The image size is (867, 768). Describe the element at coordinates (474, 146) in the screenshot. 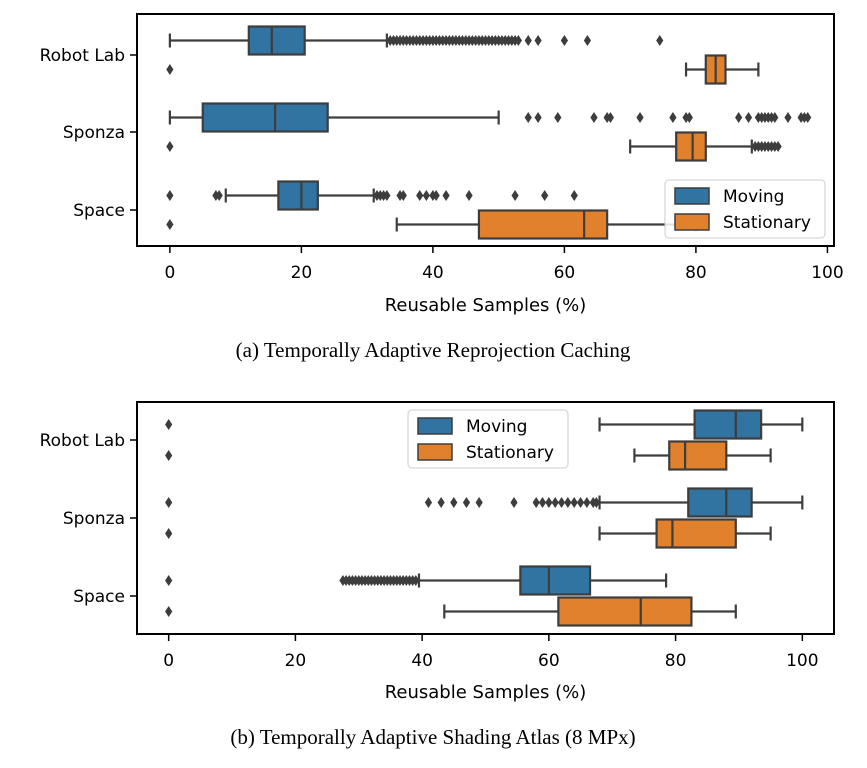

I see `box-stationary-sponza` at that location.